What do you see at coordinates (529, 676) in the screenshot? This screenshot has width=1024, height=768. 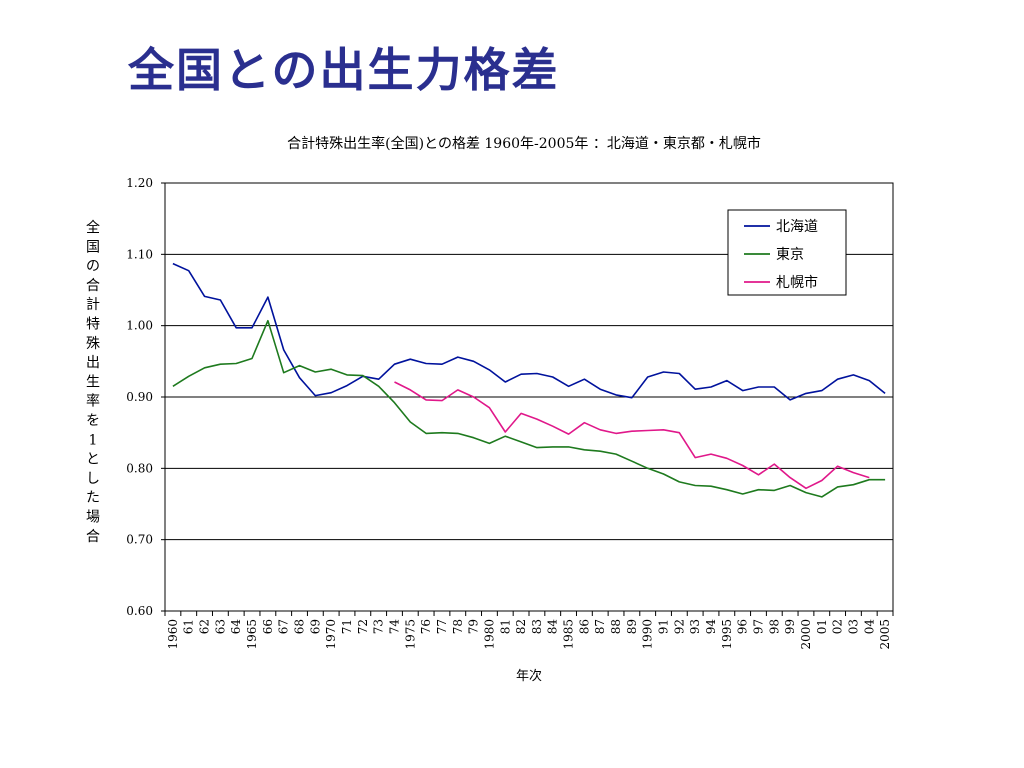 I see `x-axis-label: 年次` at bounding box center [529, 676].